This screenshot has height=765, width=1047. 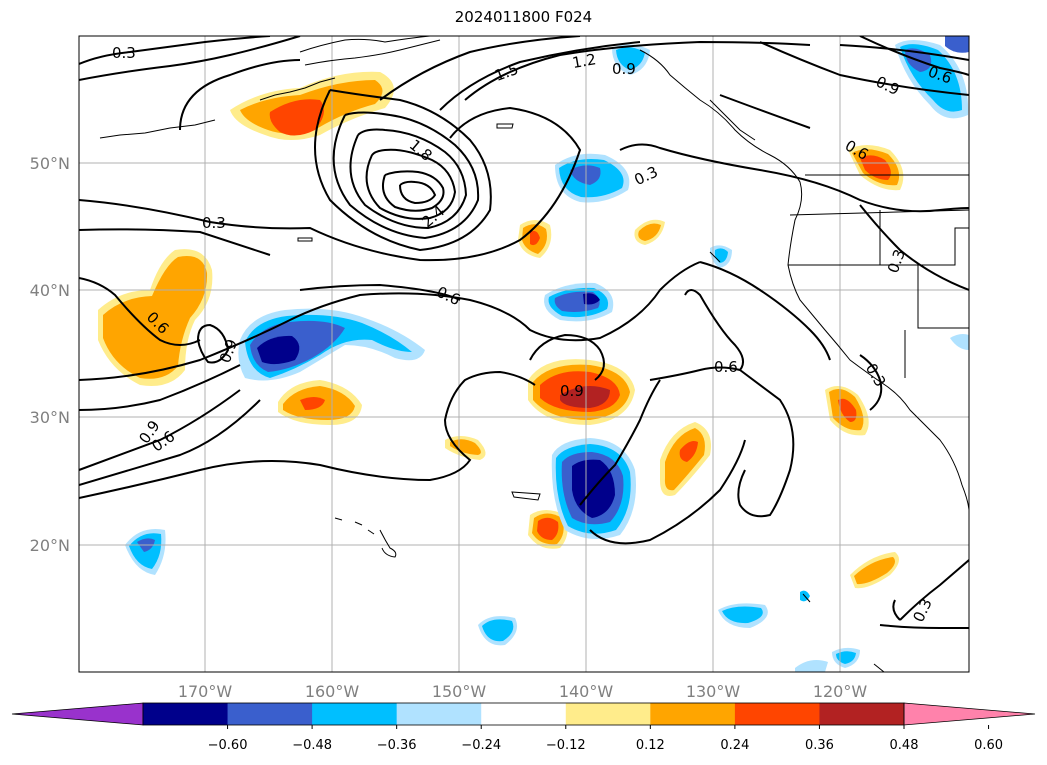 I want to click on colorbar-extend-low, so click(x=77, y=714).